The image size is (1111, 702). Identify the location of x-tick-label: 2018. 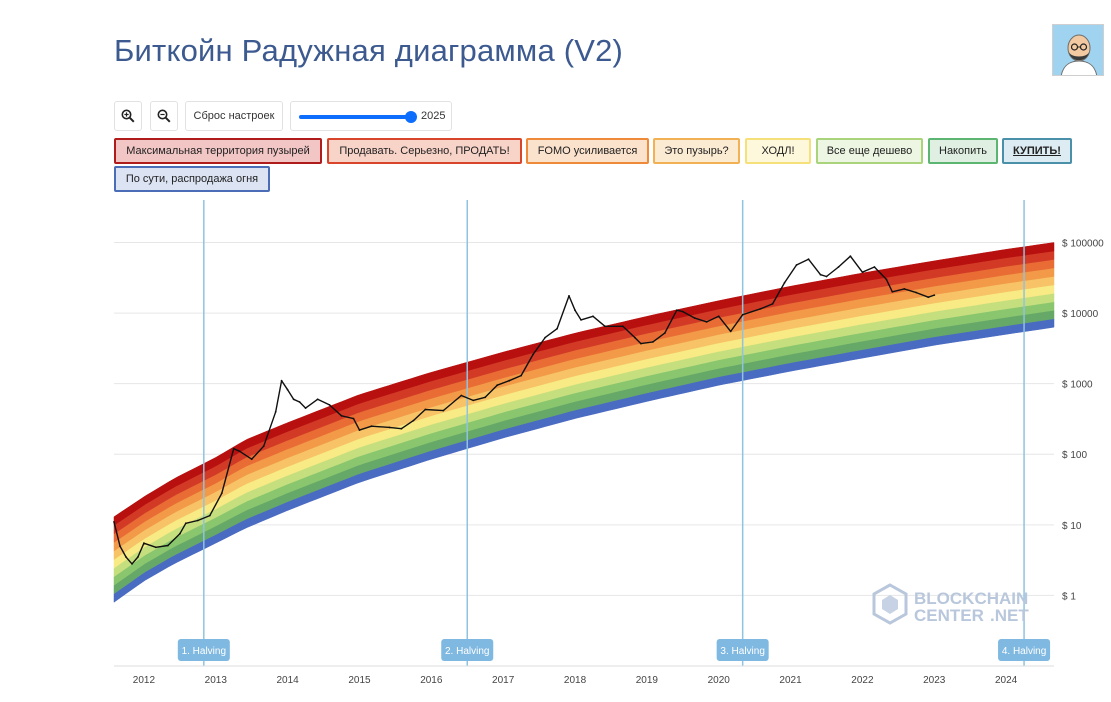
(575, 680).